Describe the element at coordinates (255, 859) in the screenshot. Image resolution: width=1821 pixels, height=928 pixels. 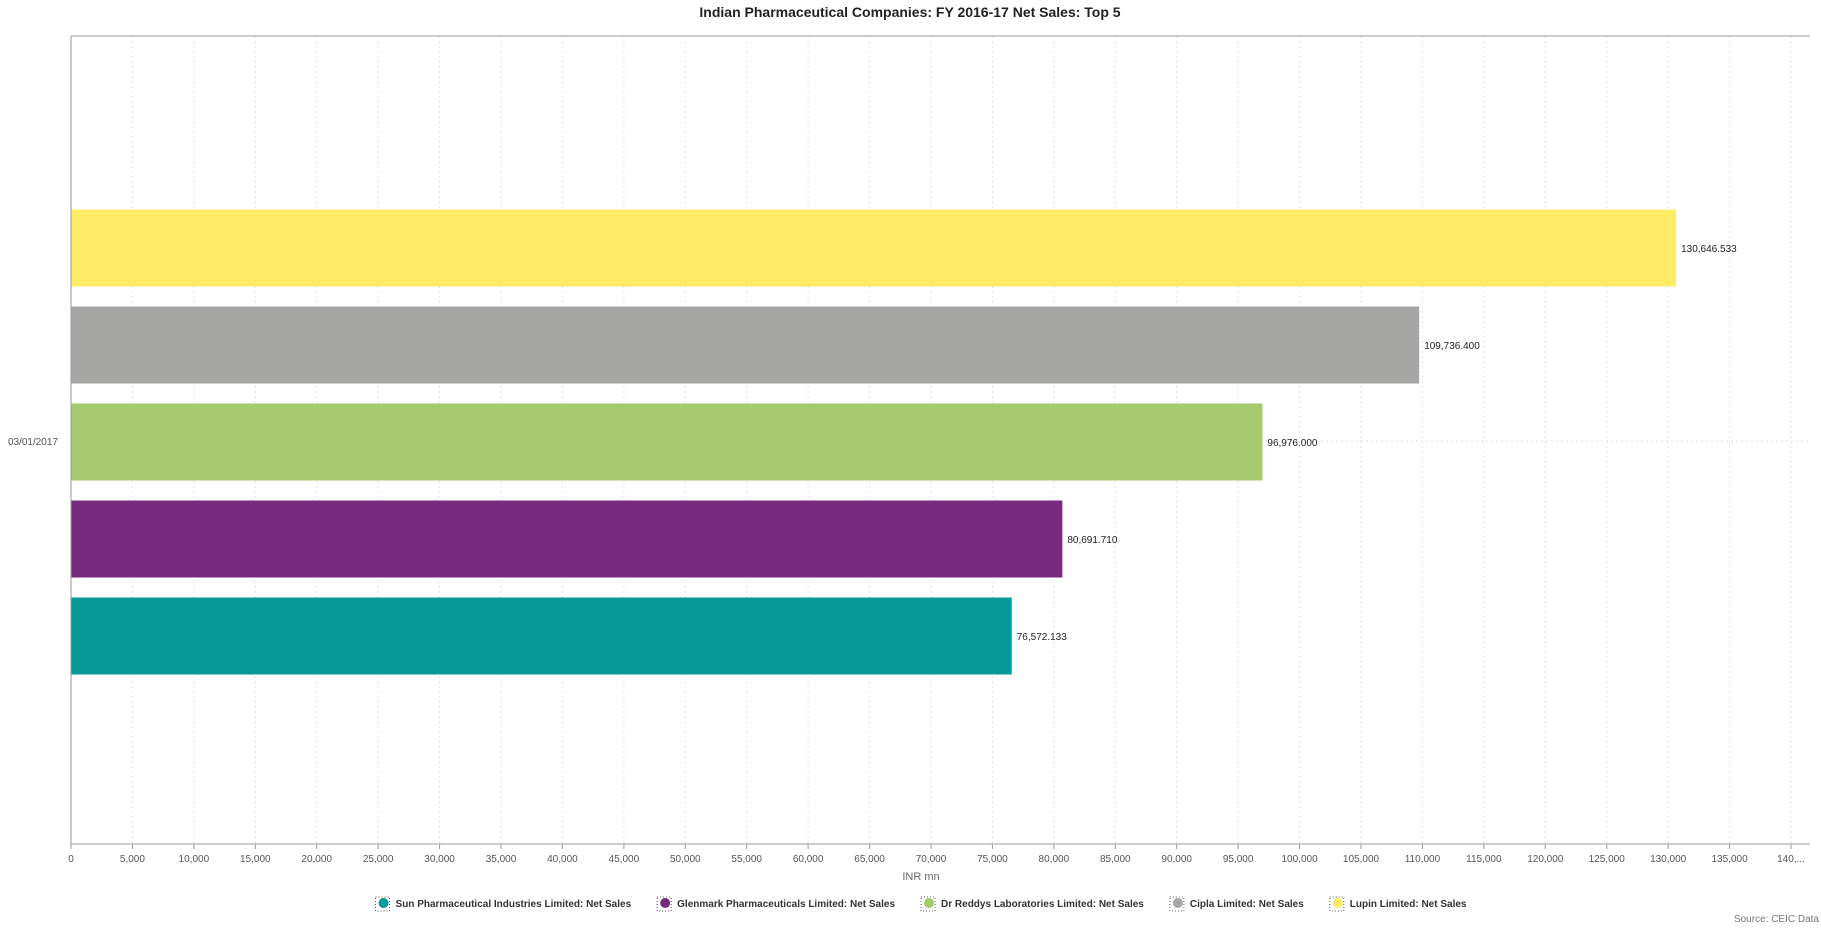
I see `x-tick-label: 15,000` at that location.